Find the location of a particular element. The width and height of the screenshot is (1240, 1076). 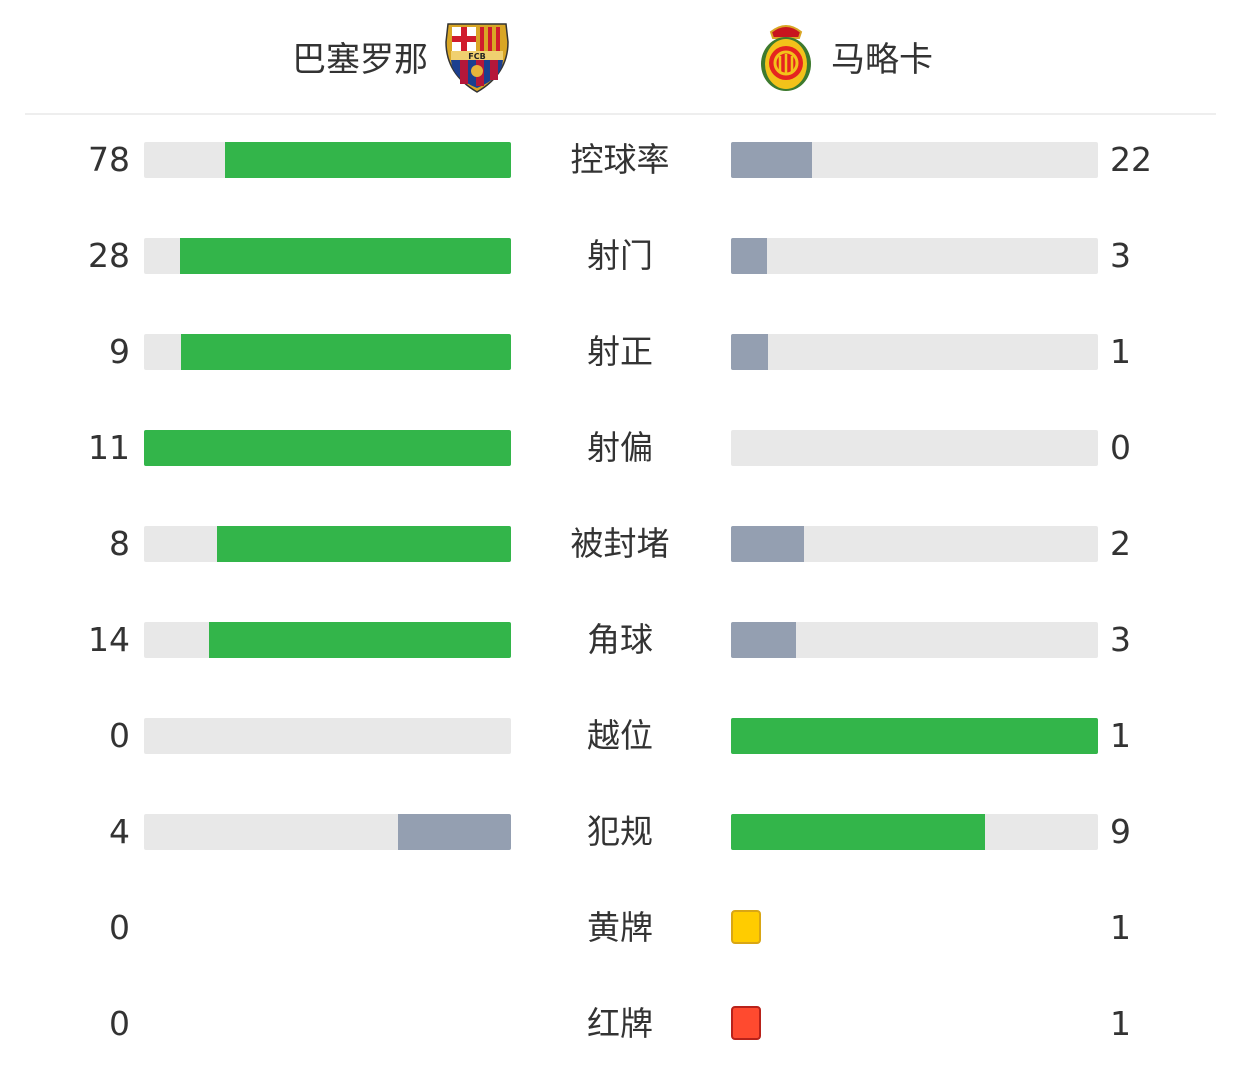

rcd-mallorca-crest-icon is located at coordinates (786, 58).